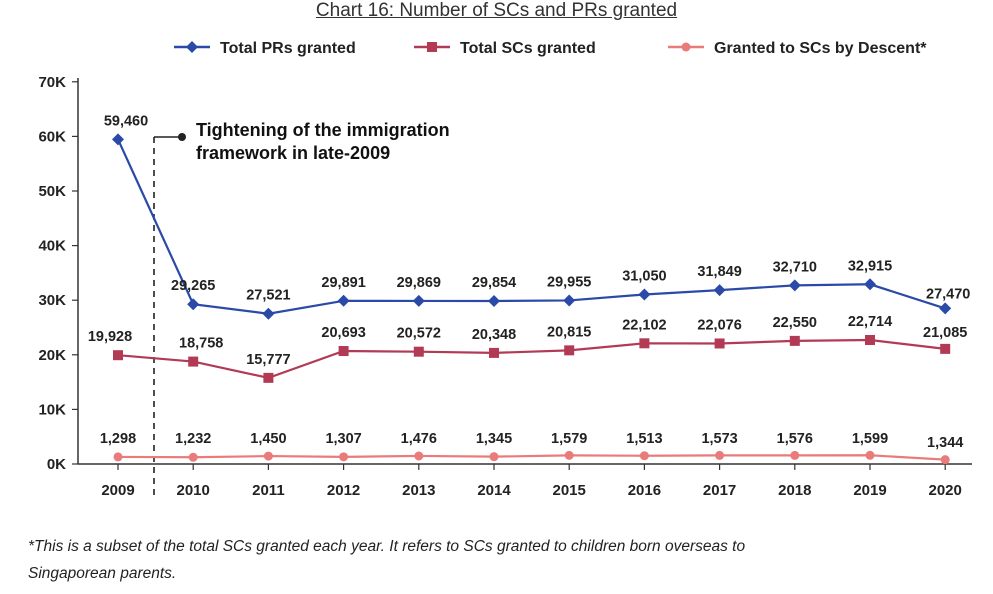 The width and height of the screenshot is (993, 594). Describe the element at coordinates (494, 283) in the screenshot. I see `data-label: 29,854` at that location.